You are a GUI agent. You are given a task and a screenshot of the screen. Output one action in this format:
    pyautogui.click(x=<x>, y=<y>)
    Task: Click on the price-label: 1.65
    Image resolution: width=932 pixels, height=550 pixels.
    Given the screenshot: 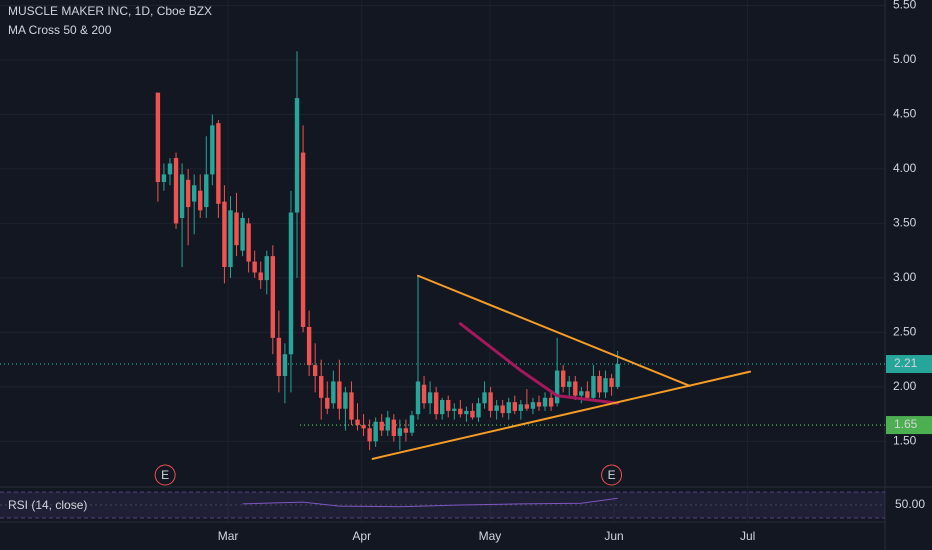 What is the action you would take?
    pyautogui.click(x=906, y=424)
    